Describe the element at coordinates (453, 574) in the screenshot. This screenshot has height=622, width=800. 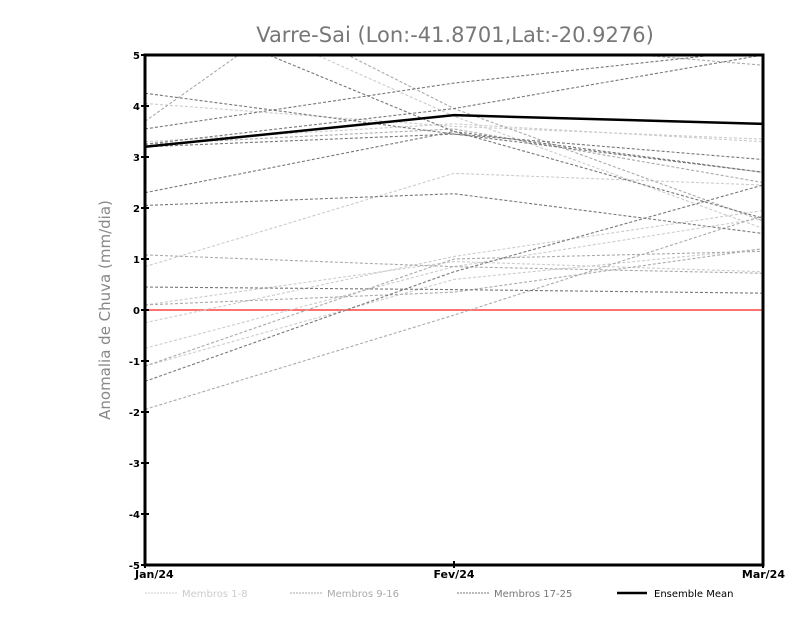
I see `x-tick-label: Fev/24` at that location.